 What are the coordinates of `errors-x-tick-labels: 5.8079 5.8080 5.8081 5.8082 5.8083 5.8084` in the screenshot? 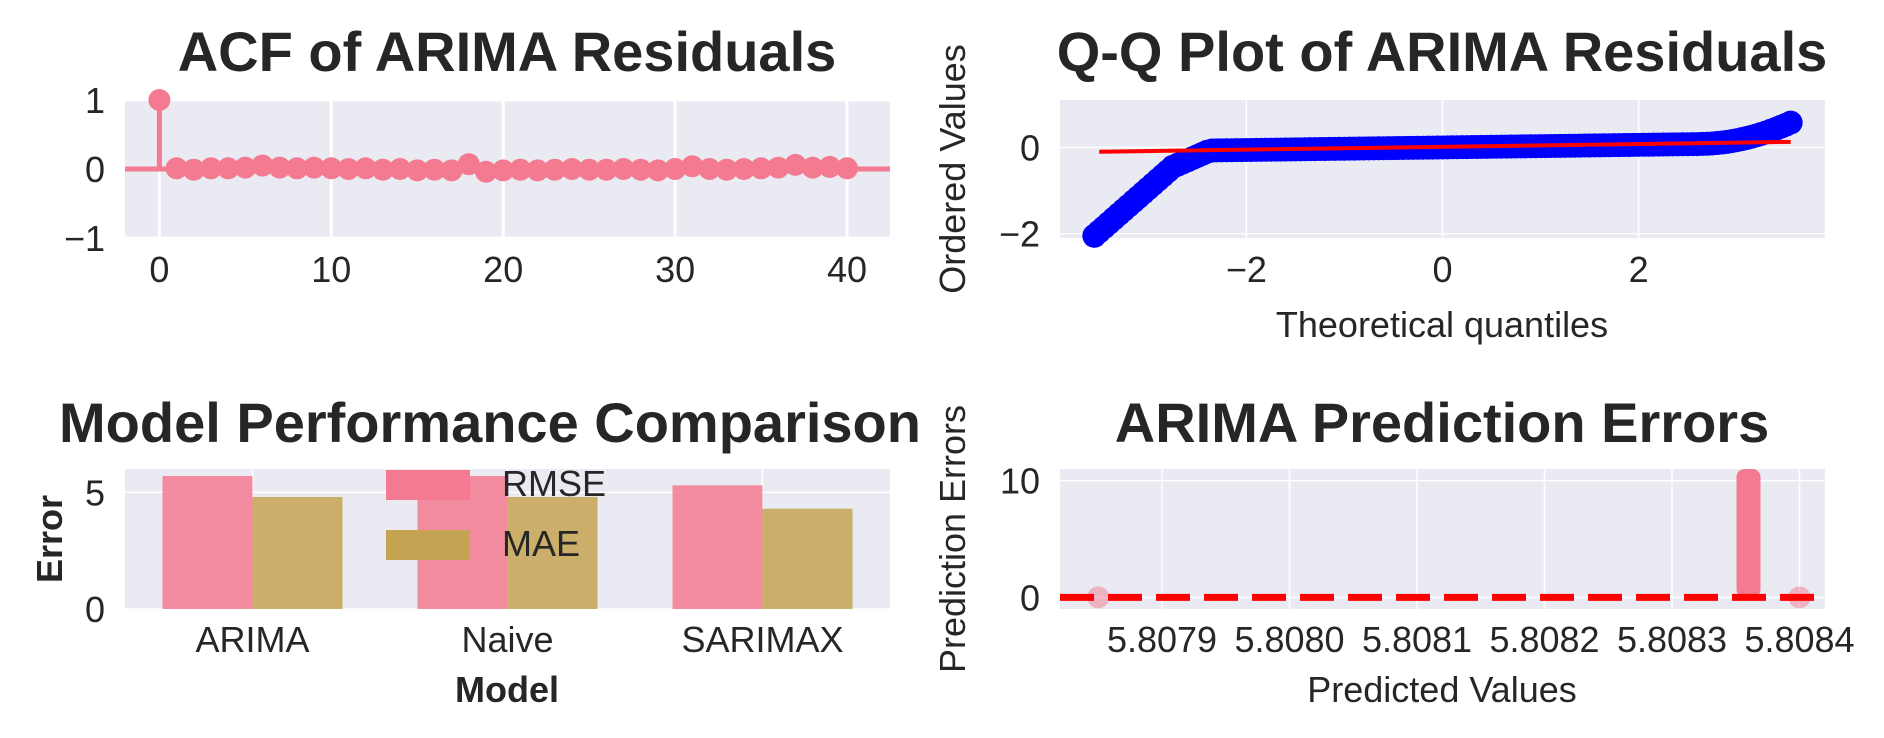 It's located at (1481, 639).